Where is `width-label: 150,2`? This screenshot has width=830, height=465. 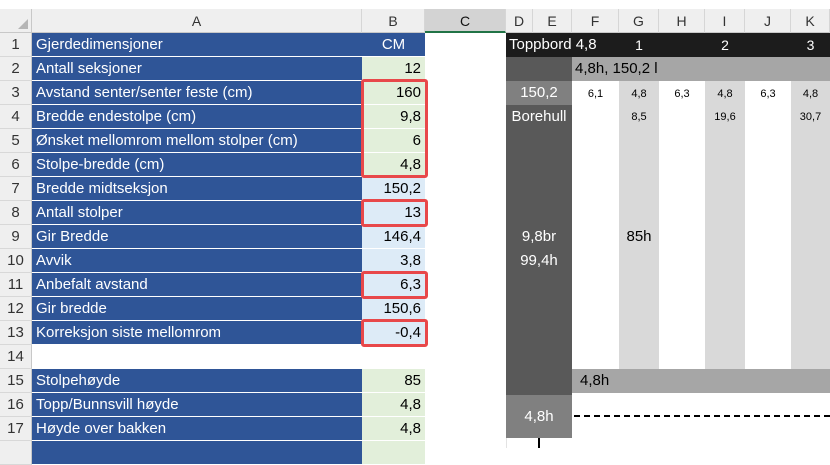 width-label: 150,2 is located at coordinates (539, 93).